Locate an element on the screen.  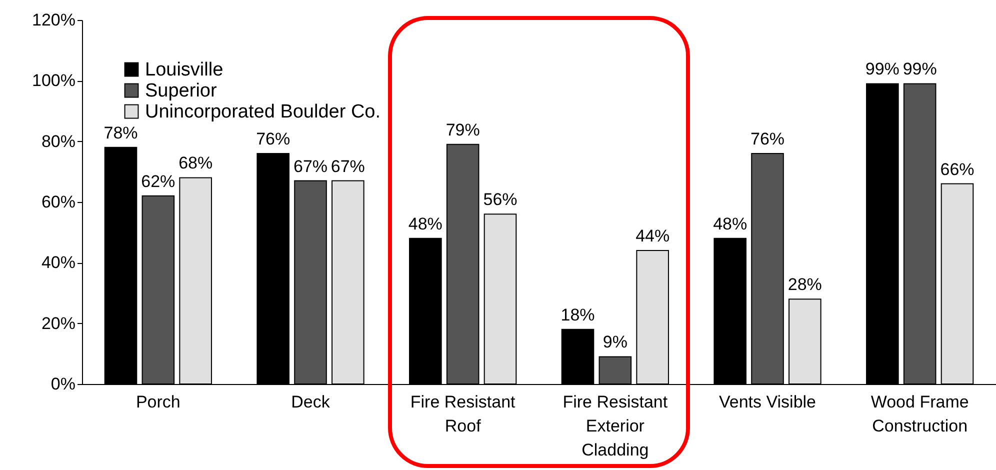
y-tick-label: 120% is located at coordinates (54, 20).